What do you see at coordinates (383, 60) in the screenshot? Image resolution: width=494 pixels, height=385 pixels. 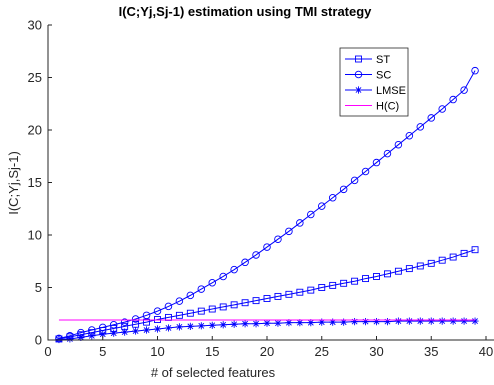 I see `legend-label: ST` at bounding box center [383, 60].